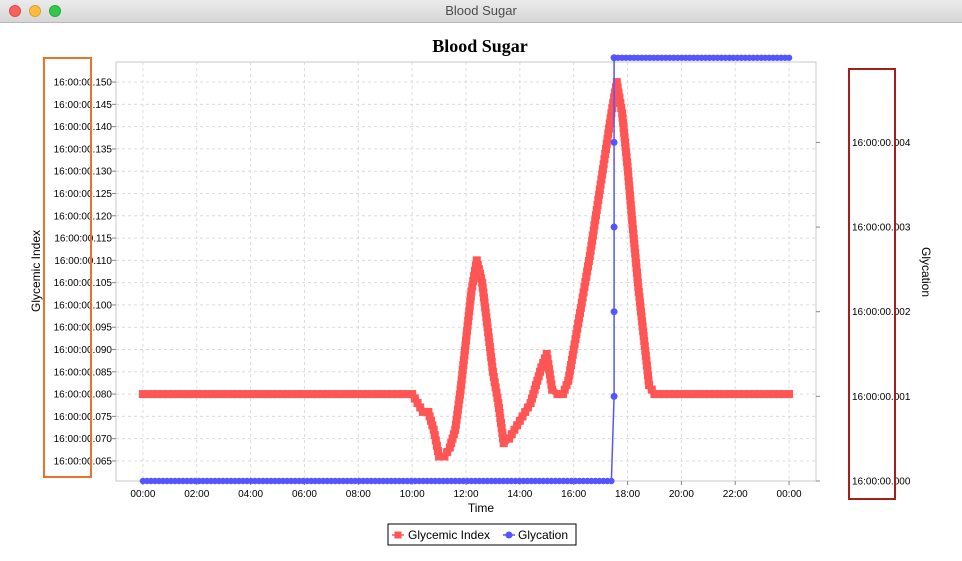  What do you see at coordinates (83, 395) in the screenshot?
I see `left-tick-label: 16:00:00.080` at bounding box center [83, 395].